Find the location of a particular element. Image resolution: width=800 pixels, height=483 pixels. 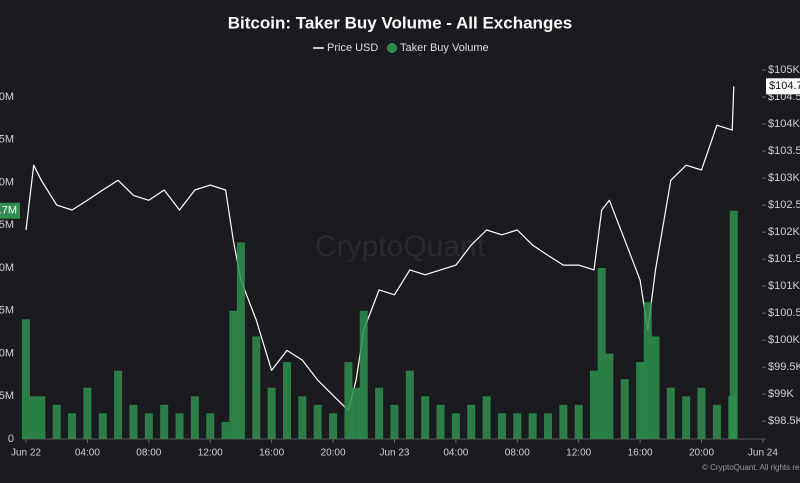

current-value-label: 26.7M is located at coordinates (8, 211).